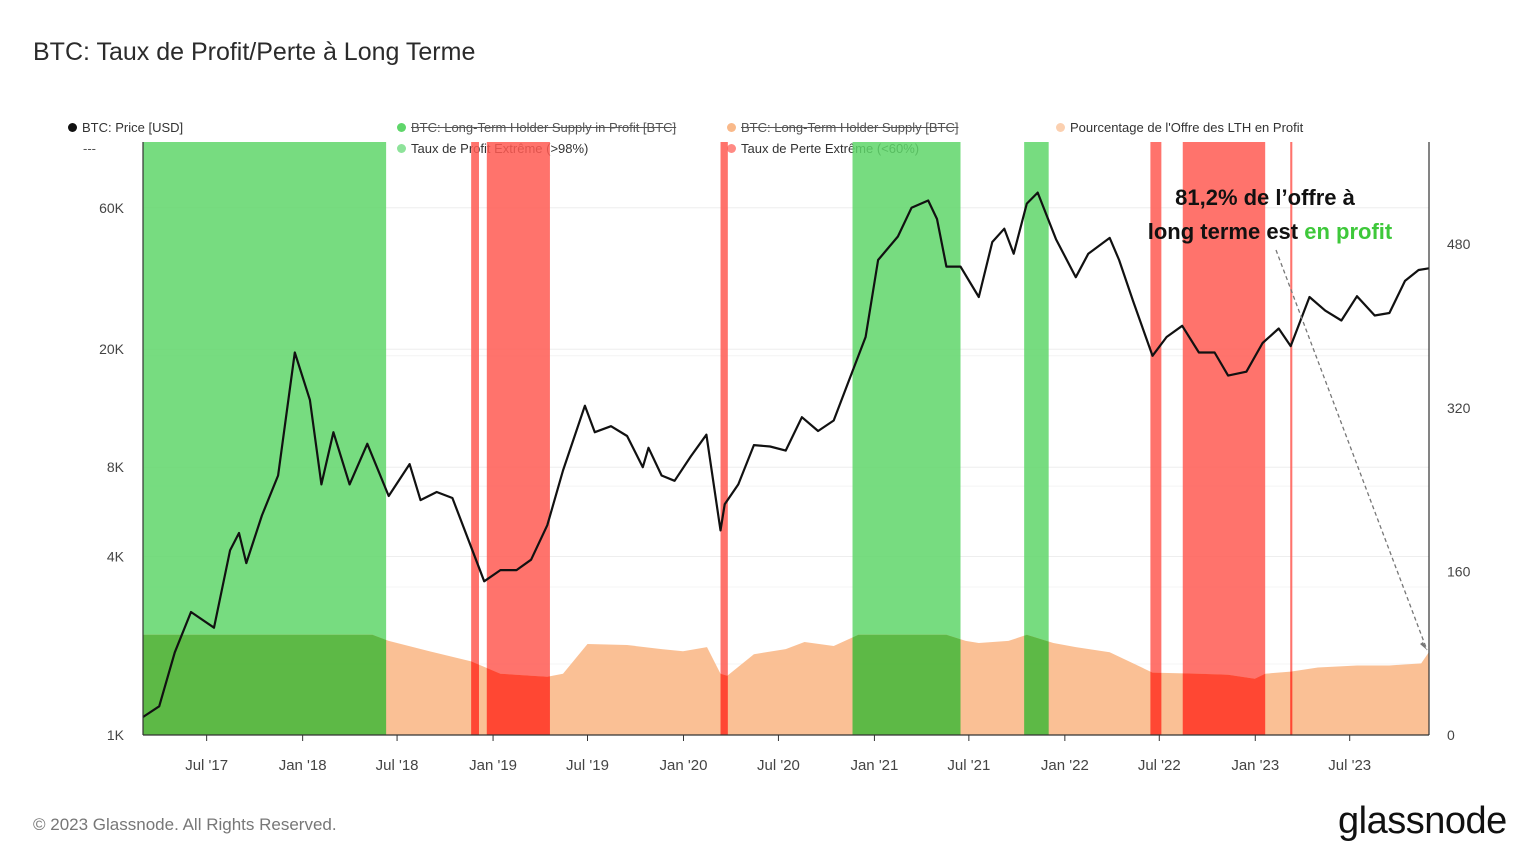 This screenshot has width=1536, height=864. I want to click on x-tick-11: Jan '23, so click(1255, 765).